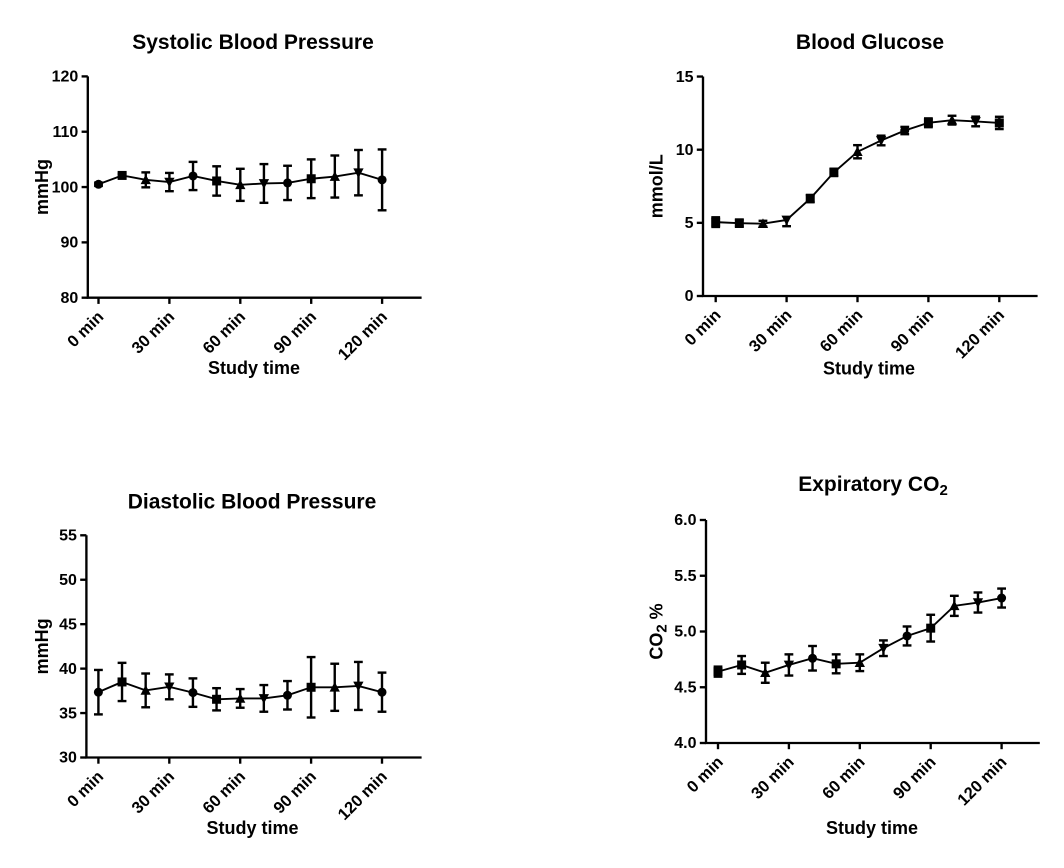 The width and height of the screenshot is (1064, 868). What do you see at coordinates (685, 520) in the screenshot?
I see `svg-text: 6.0` at bounding box center [685, 520].